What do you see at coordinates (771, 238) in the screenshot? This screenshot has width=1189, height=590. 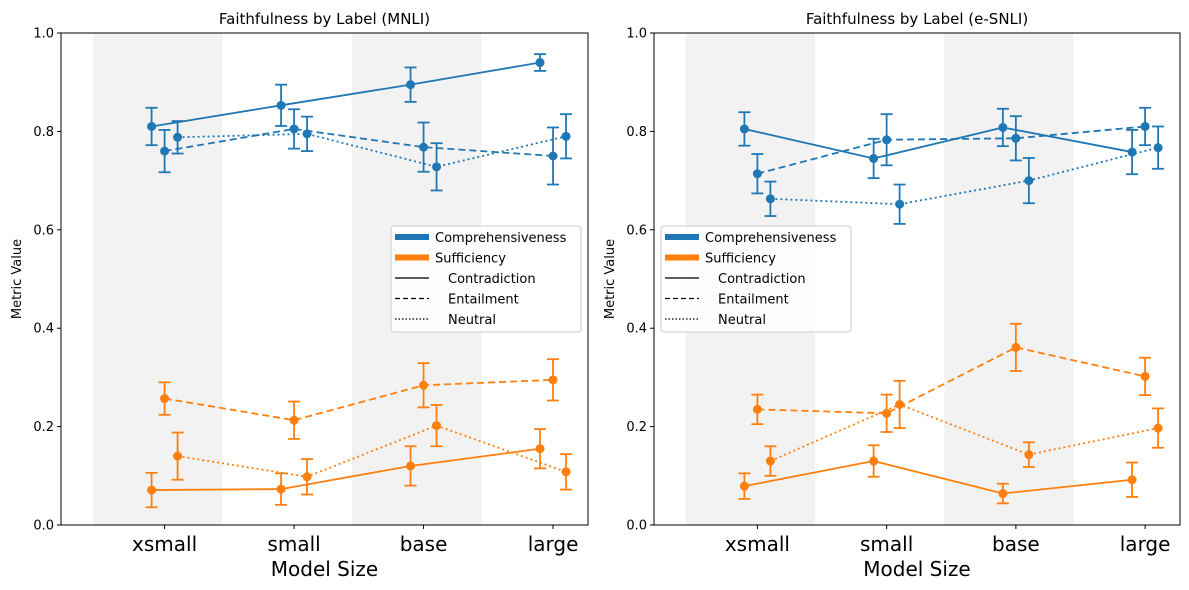 I see `legend-entry: Comprehensiveness` at bounding box center [771, 238].